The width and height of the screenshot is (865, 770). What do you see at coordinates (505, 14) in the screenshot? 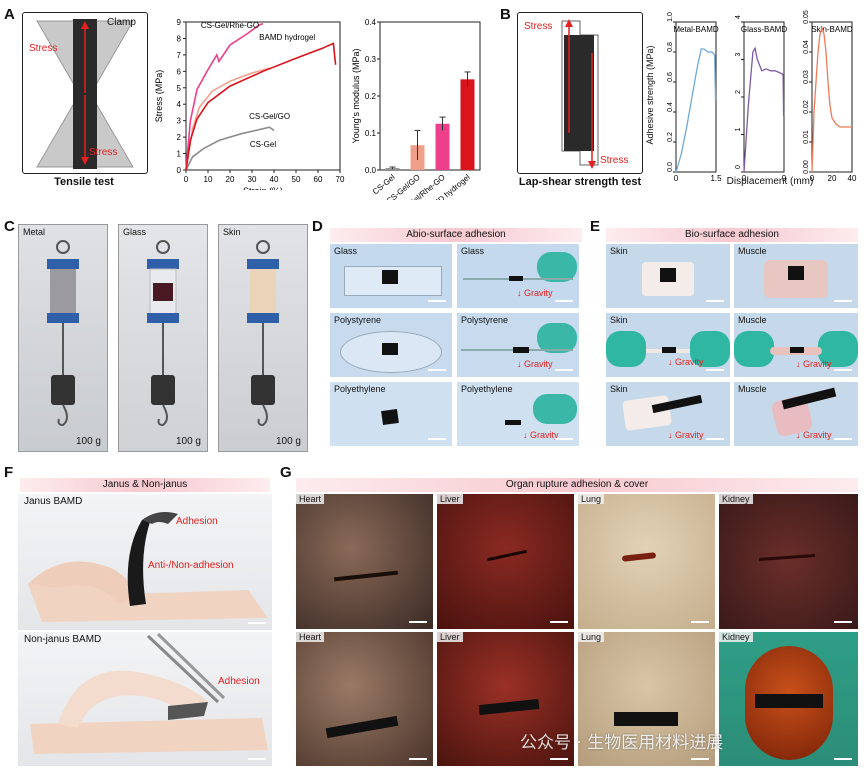
I see `panel-label-b: B` at bounding box center [505, 14].